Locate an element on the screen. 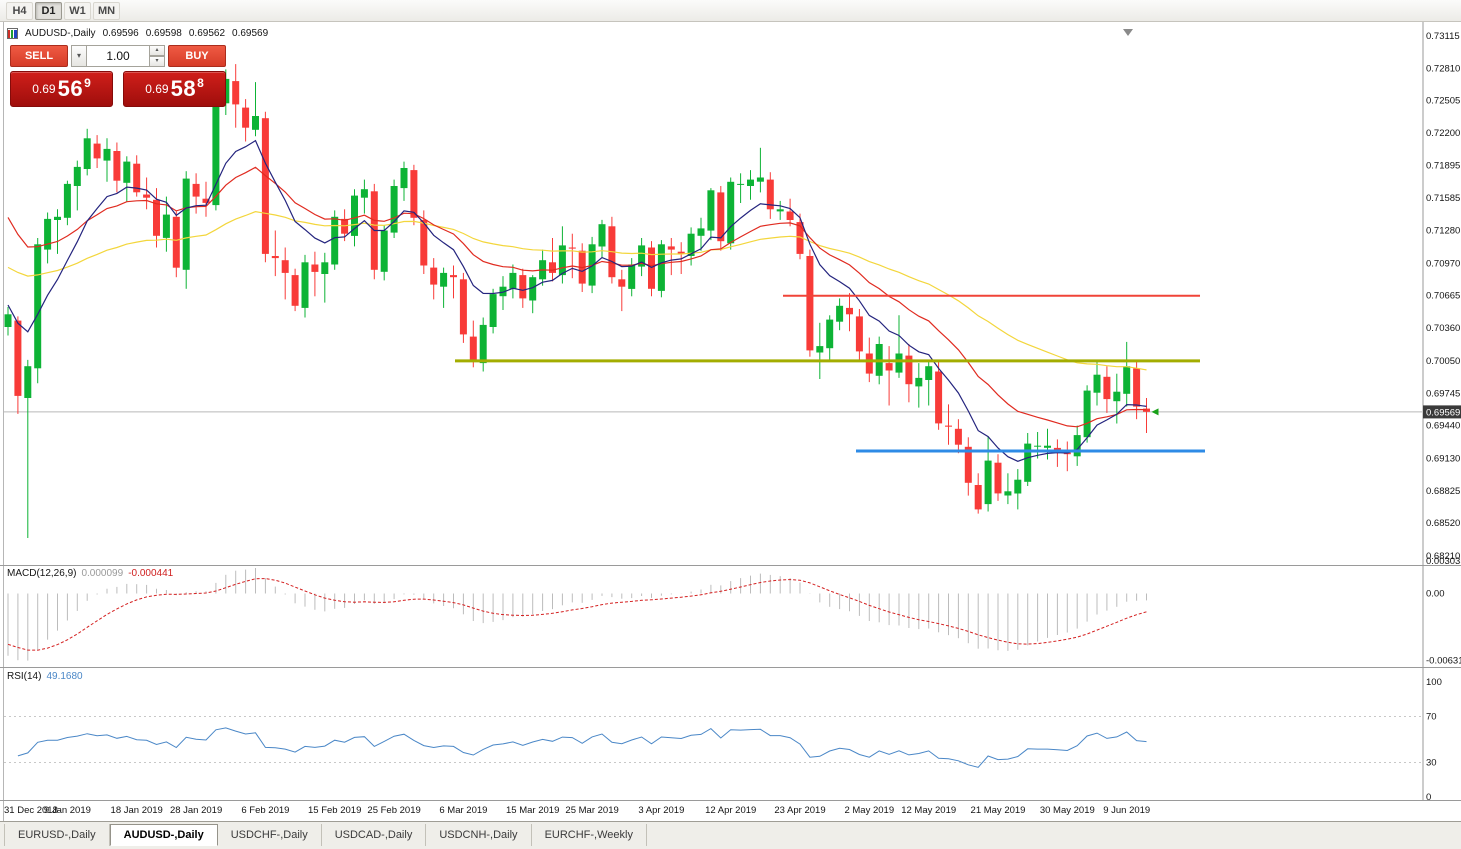  tab-eurchf-weekly: EURCHF-,Weekly is located at coordinates (589, 835).